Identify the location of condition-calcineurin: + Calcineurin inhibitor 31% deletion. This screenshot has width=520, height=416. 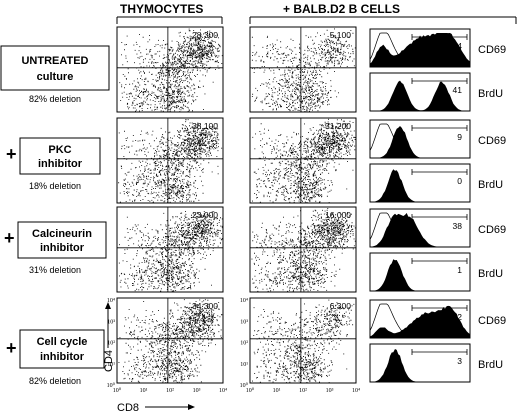
(55, 248).